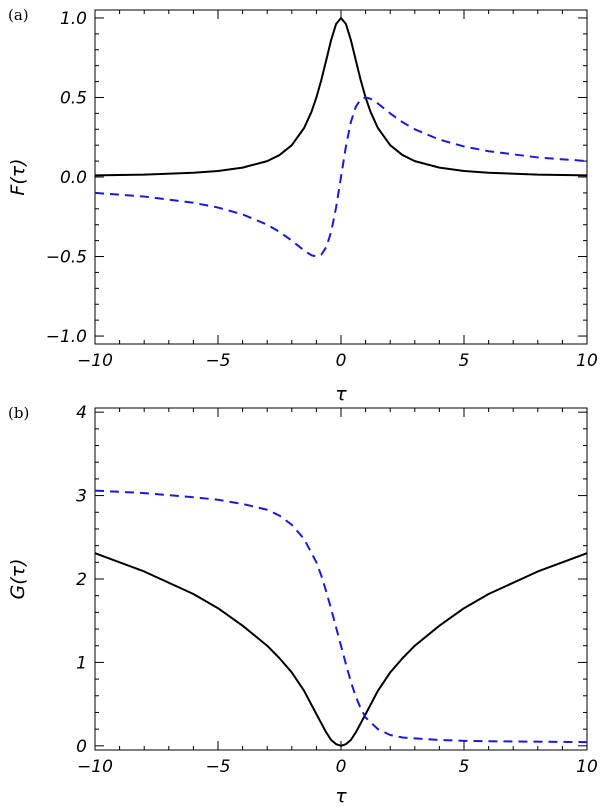  I want to click on y-tick-label: 3, so click(81, 497).